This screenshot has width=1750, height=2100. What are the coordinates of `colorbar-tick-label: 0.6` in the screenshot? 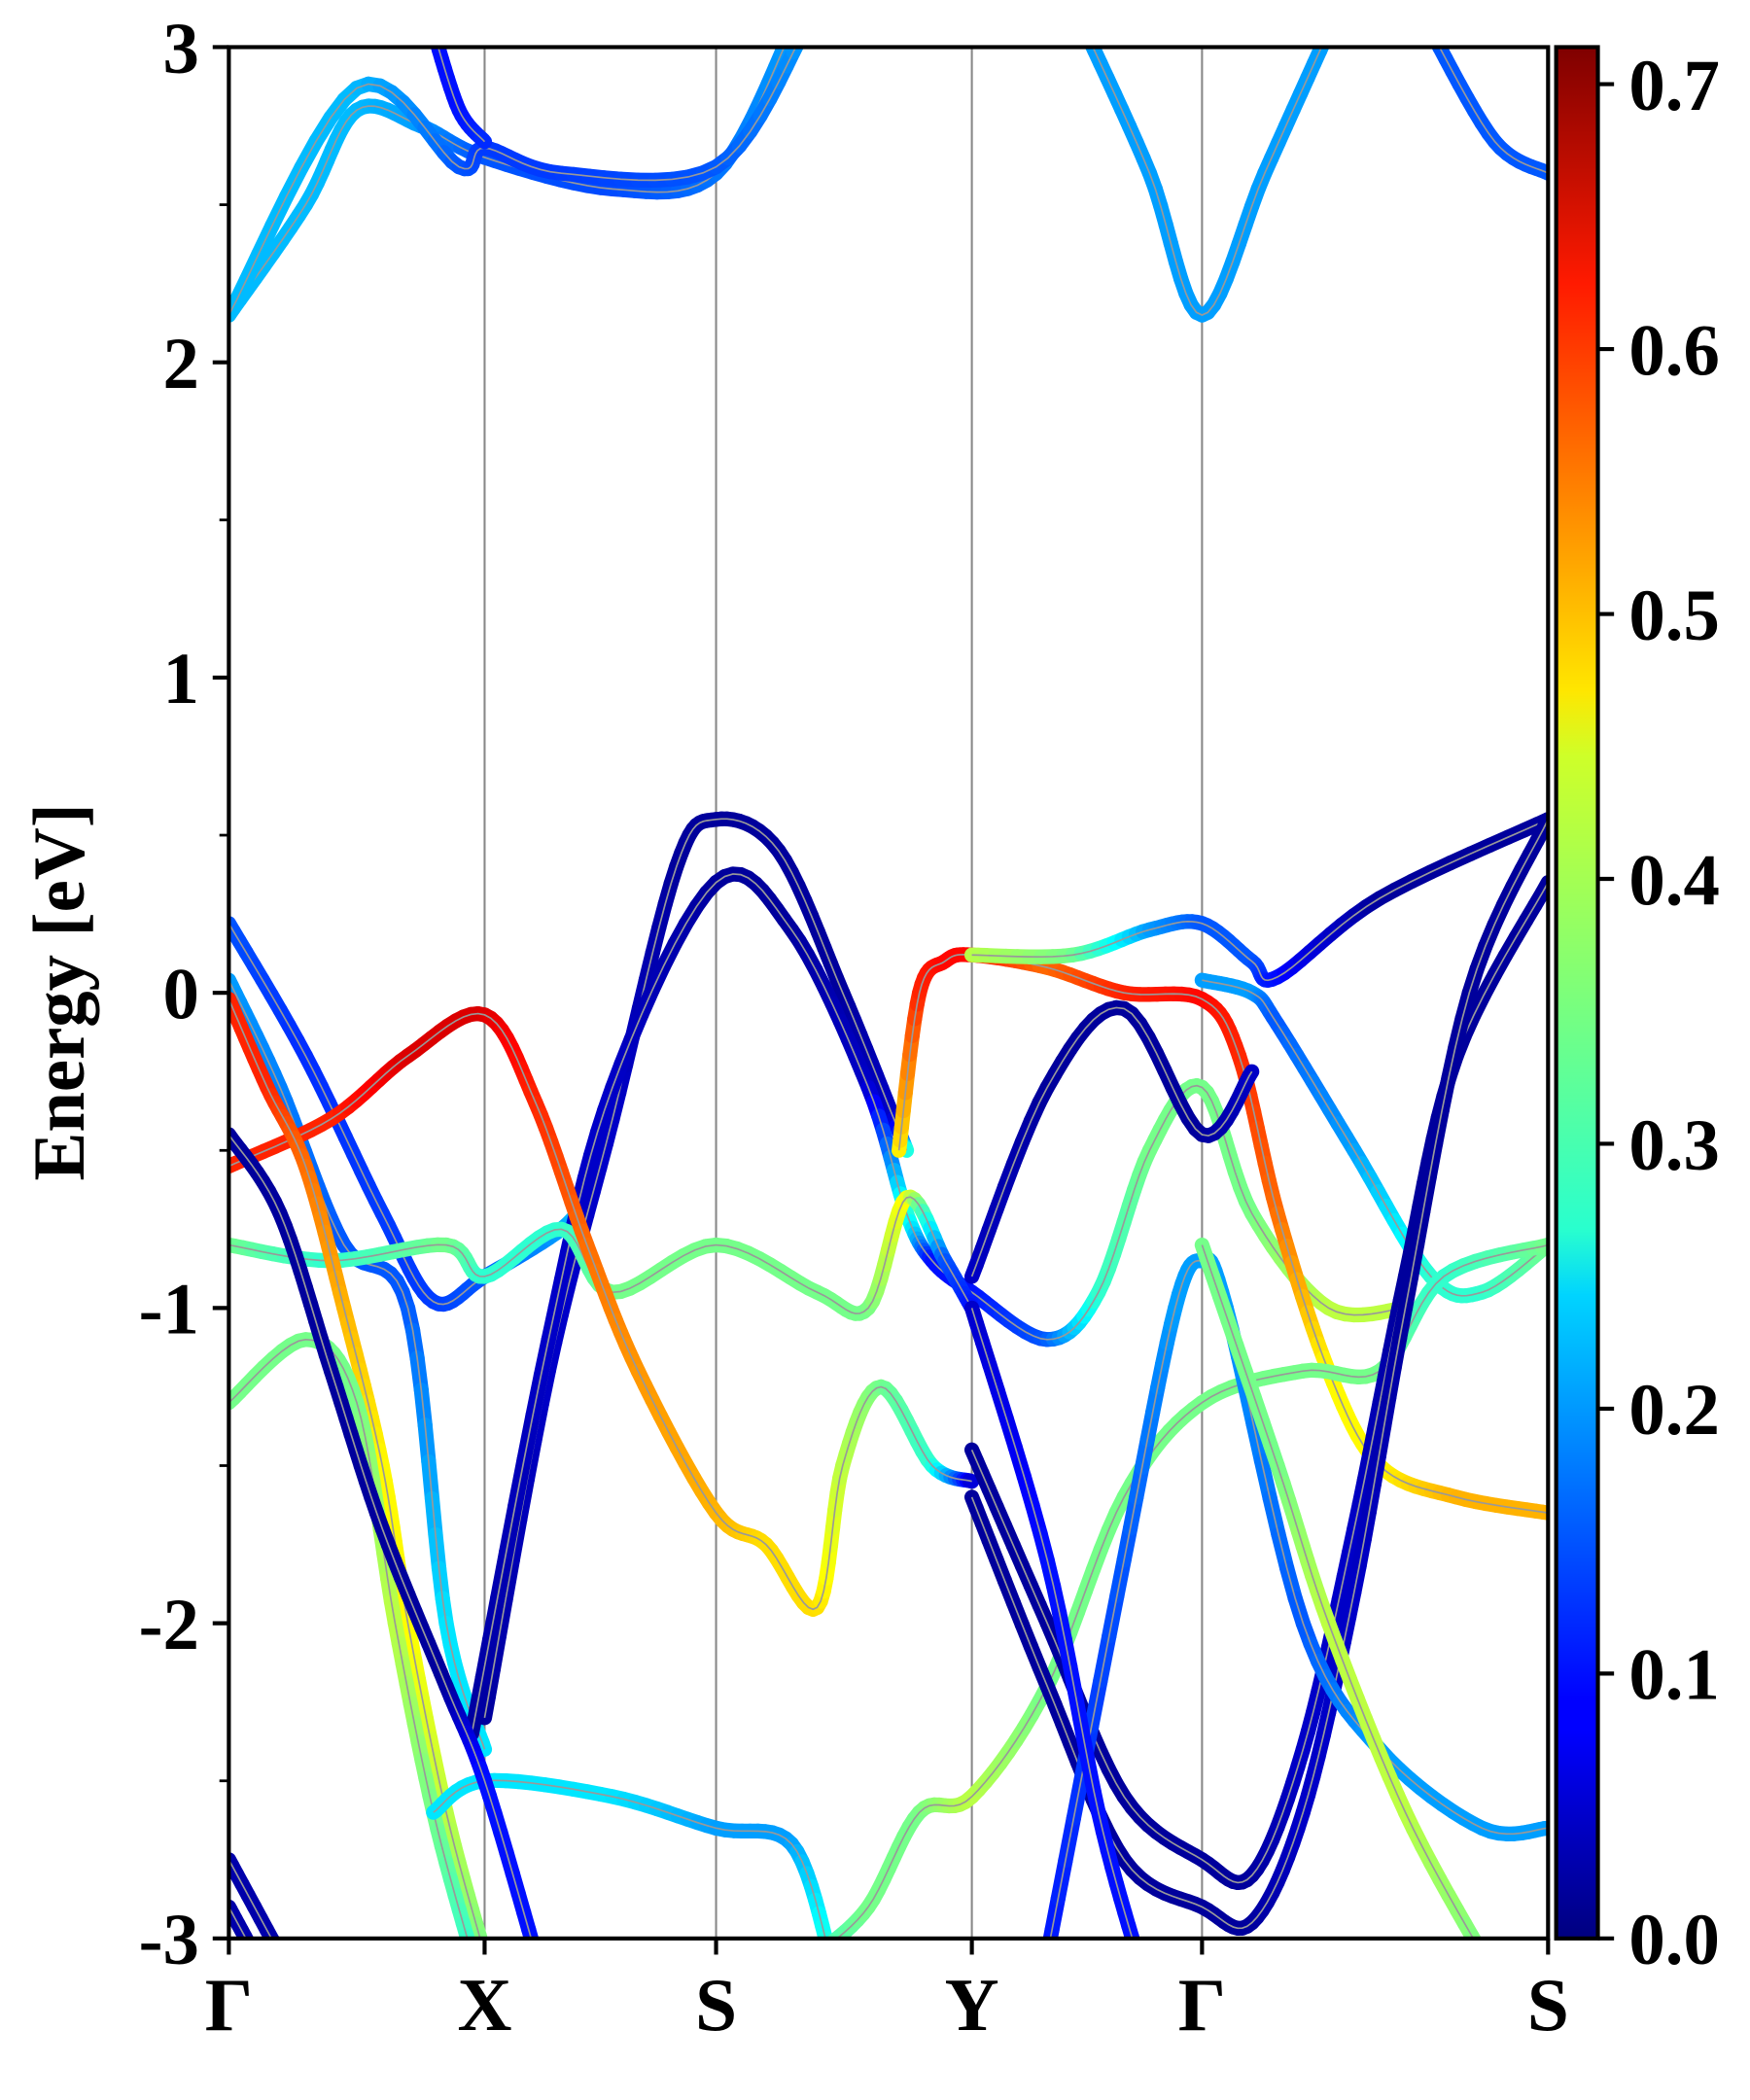 It's located at (1673, 350).